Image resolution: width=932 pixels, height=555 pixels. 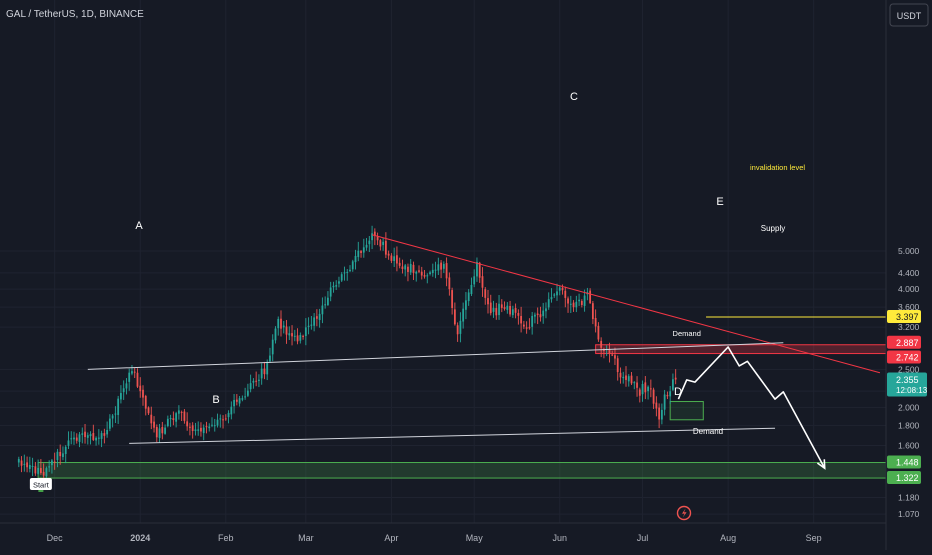 What do you see at coordinates (626, 304) in the screenshot?
I see `resistance-trendline` at bounding box center [626, 304].